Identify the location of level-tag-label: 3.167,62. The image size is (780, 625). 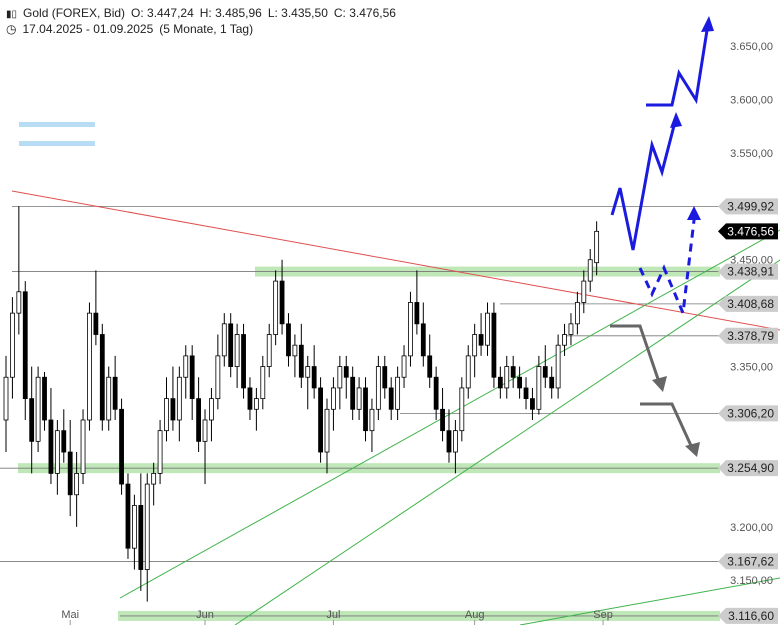
(750, 561).